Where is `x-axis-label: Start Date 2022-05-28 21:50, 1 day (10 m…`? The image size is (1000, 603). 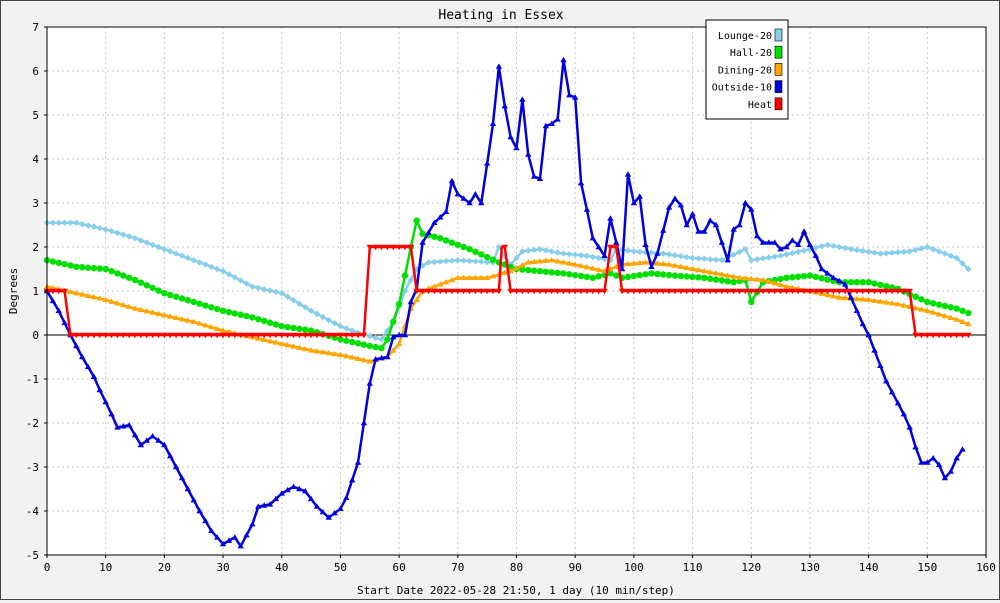
x-axis-label: Start Date 2022-05-28 21:50, 1 day (10 m… is located at coordinates (516, 590).